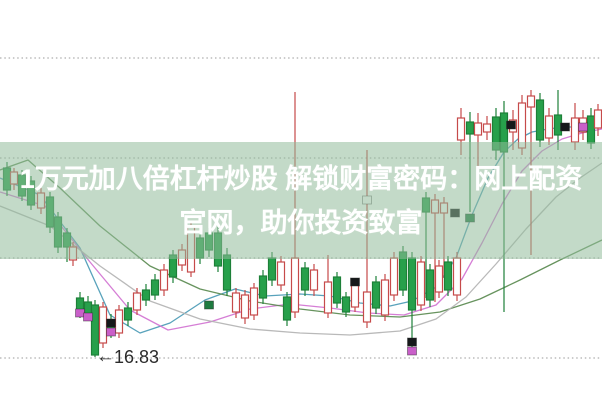 This screenshot has width=602, height=401. I want to click on banner-line-1: 1万元加八倍杠杆炒股 解锁财富密码：网上配资, so click(301, 179).